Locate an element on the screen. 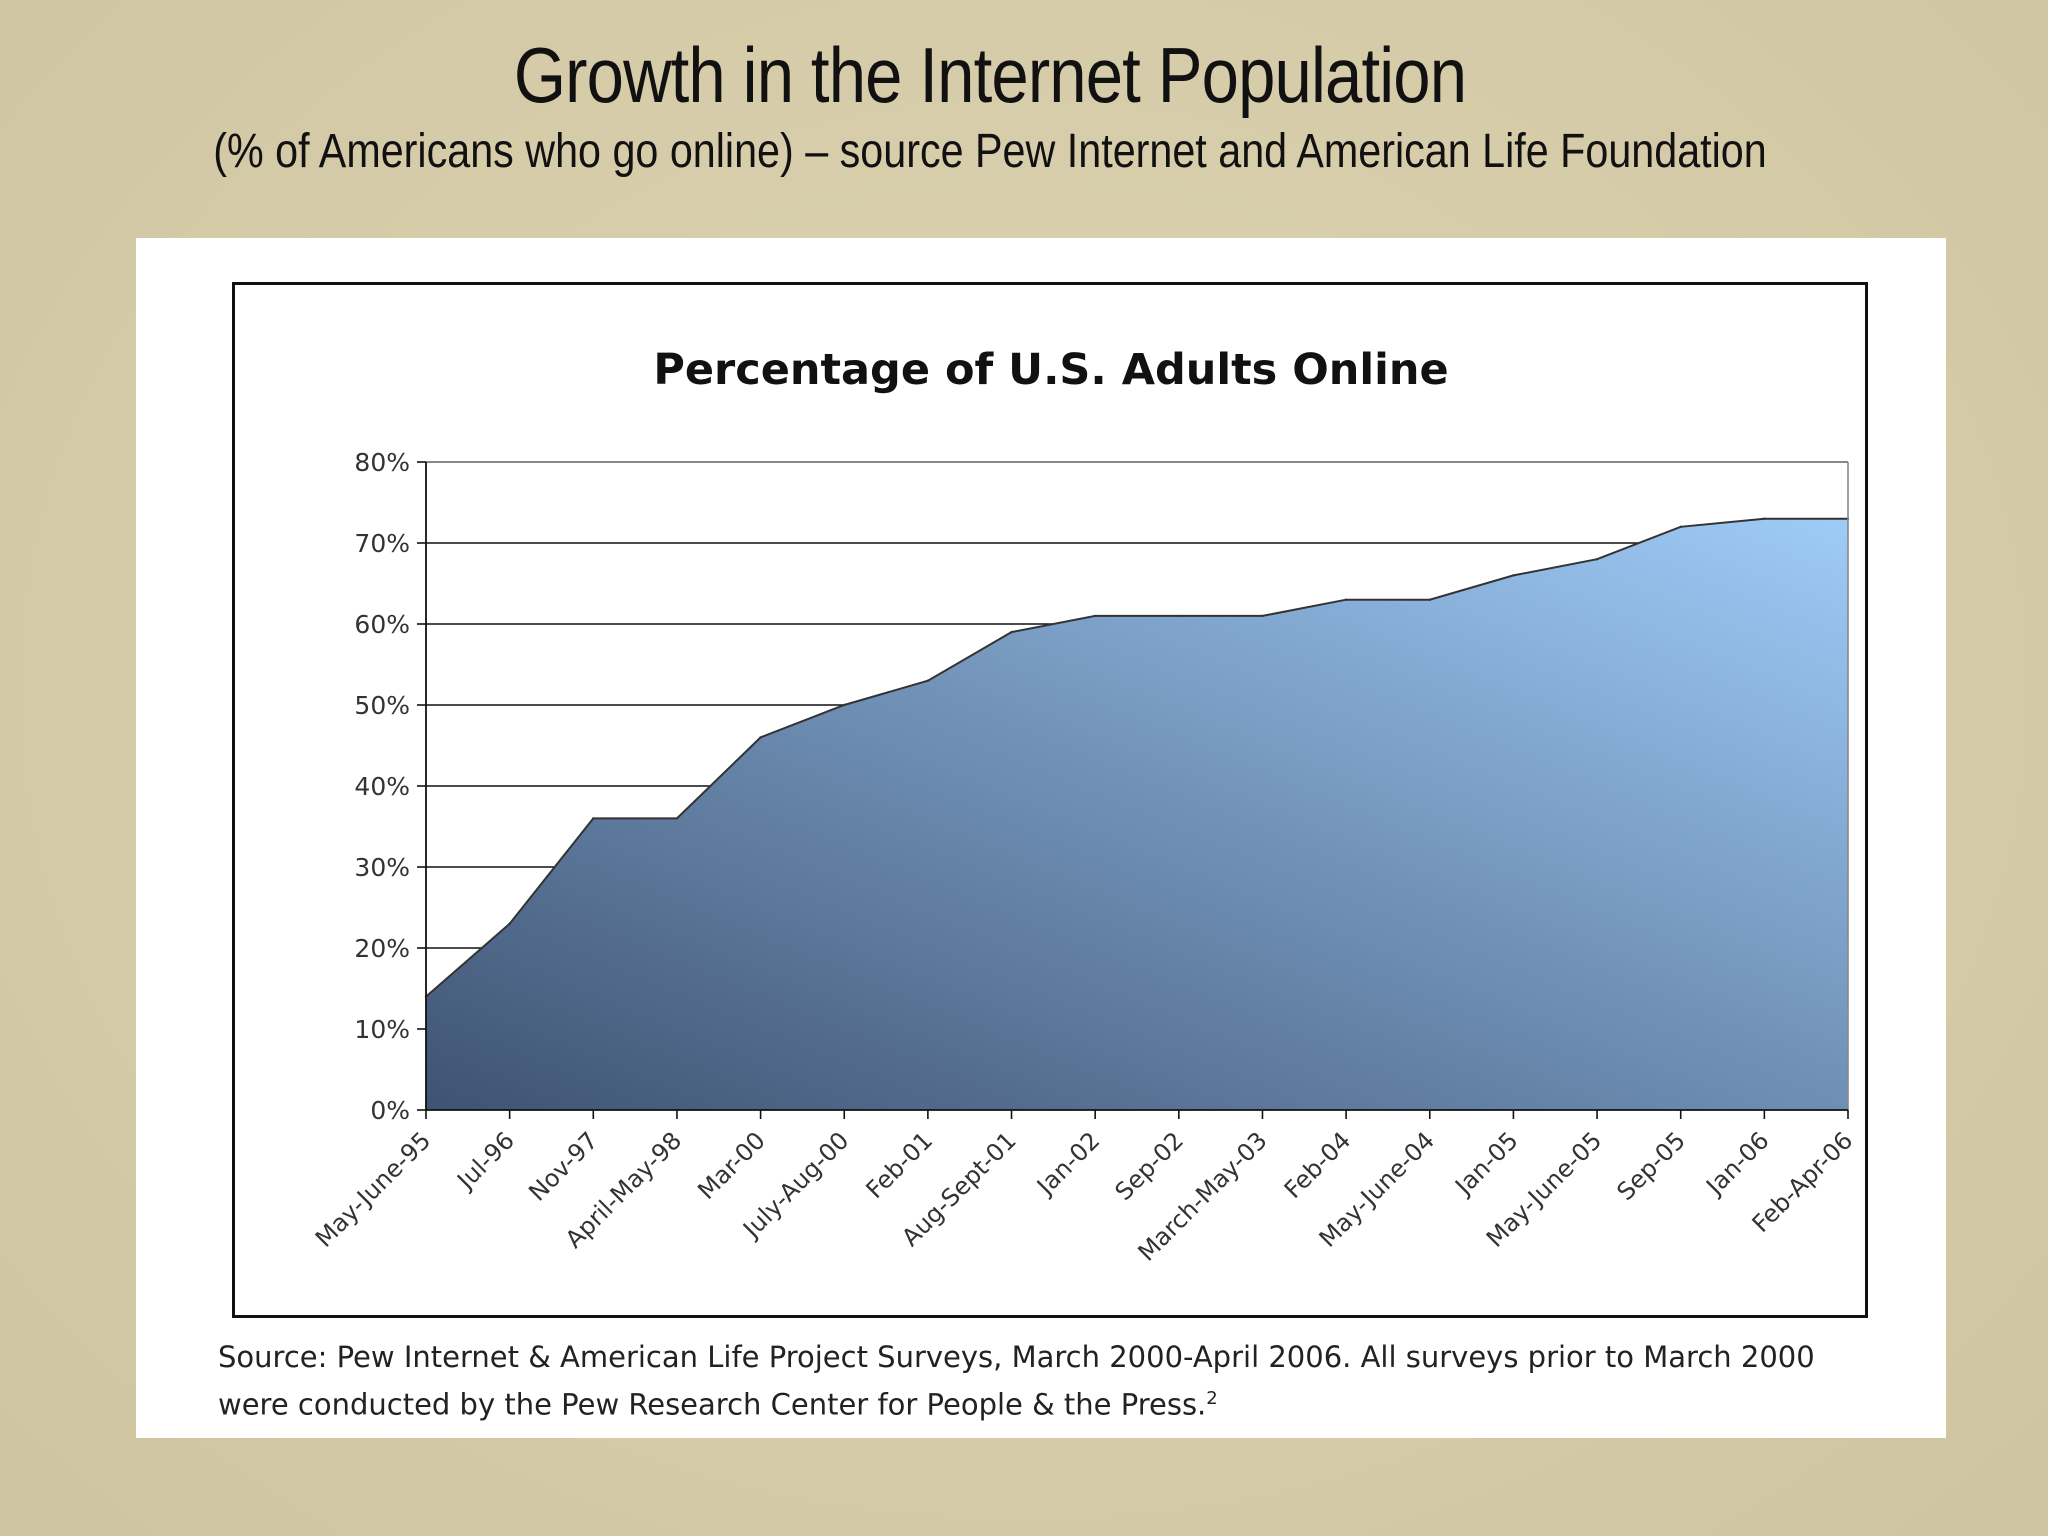  y-tick-label: 10% is located at coordinates (382, 1029).